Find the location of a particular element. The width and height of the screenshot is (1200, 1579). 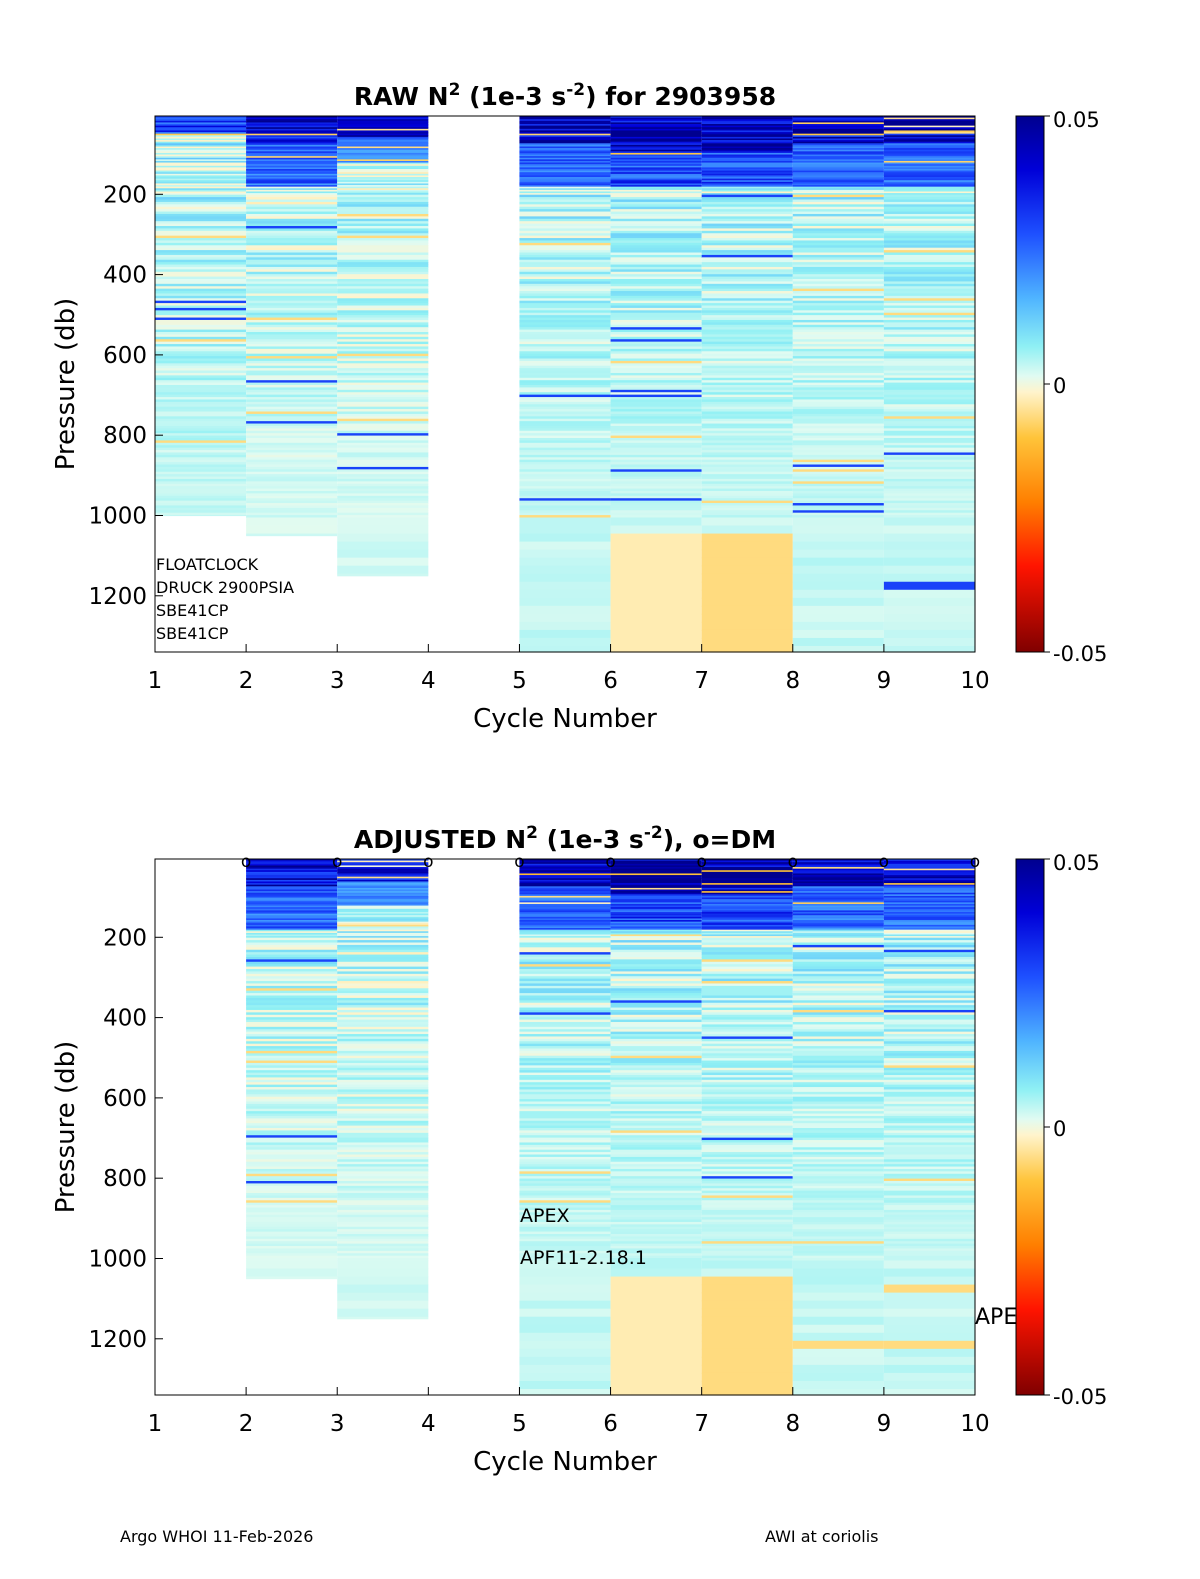

raw-colorbar: 0.05 0 -0.05 is located at coordinates (1061, 387).